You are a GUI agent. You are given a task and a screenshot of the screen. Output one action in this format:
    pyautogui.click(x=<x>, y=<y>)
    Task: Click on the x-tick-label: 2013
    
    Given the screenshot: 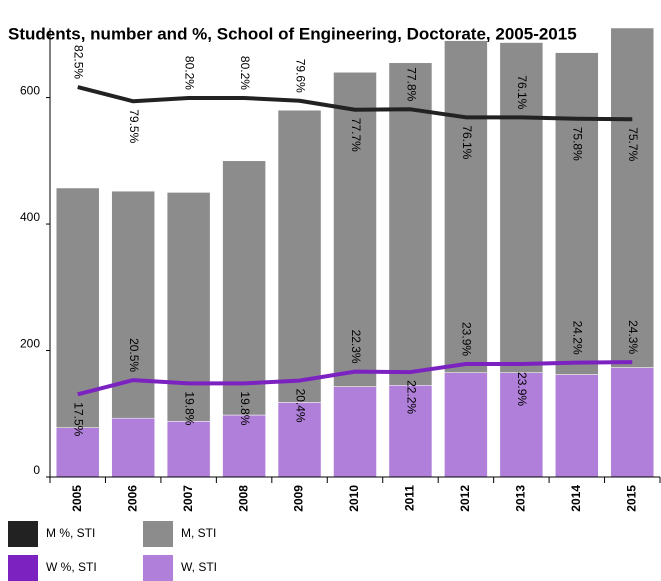 What is the action you would take?
    pyautogui.click(x=521, y=498)
    